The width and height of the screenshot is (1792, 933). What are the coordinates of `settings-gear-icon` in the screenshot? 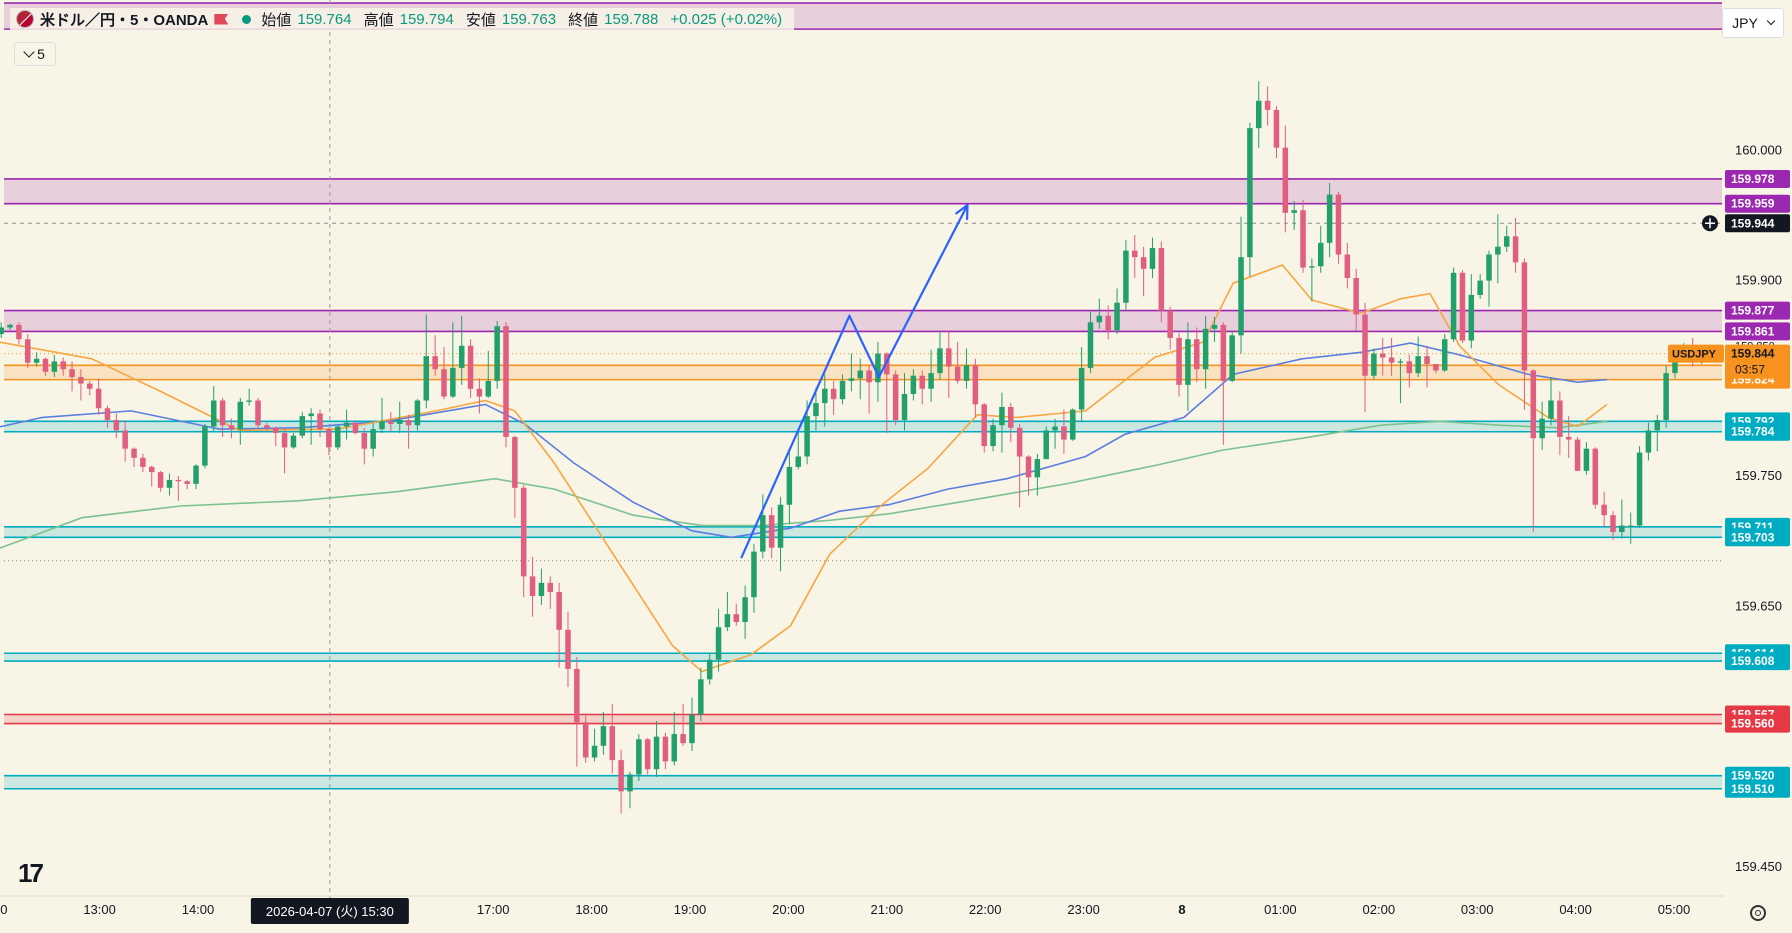 It's located at (1758, 913).